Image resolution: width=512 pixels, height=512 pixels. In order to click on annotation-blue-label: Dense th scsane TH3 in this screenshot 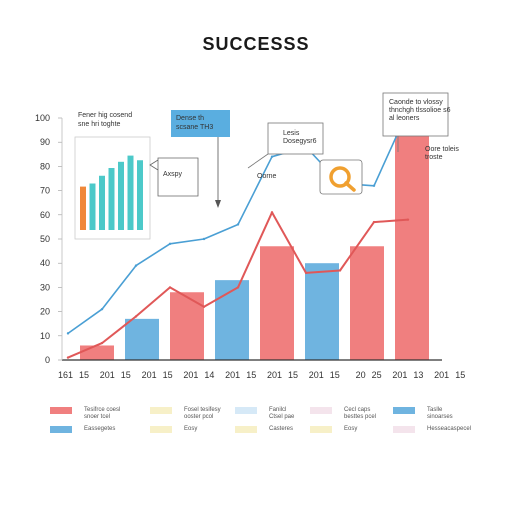, I will do `click(194, 123)`.